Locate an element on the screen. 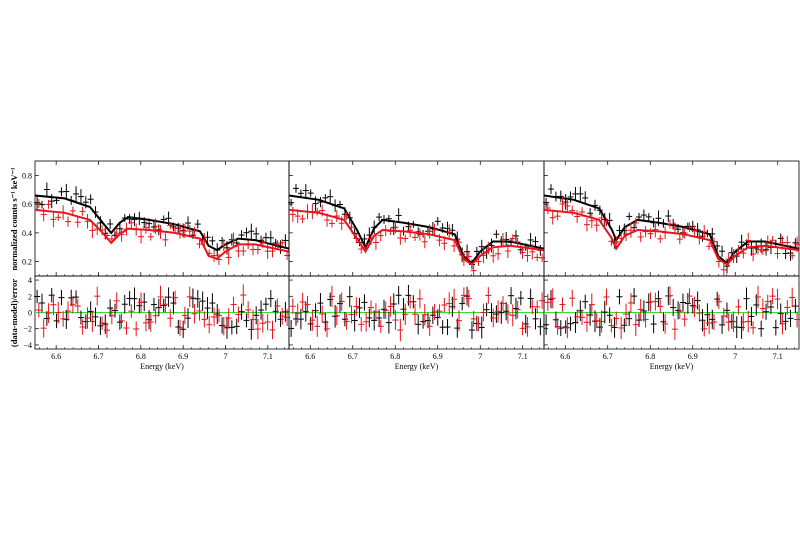 This screenshot has height=533, width=800. y-tick-label: −4 is located at coordinates (27, 345).